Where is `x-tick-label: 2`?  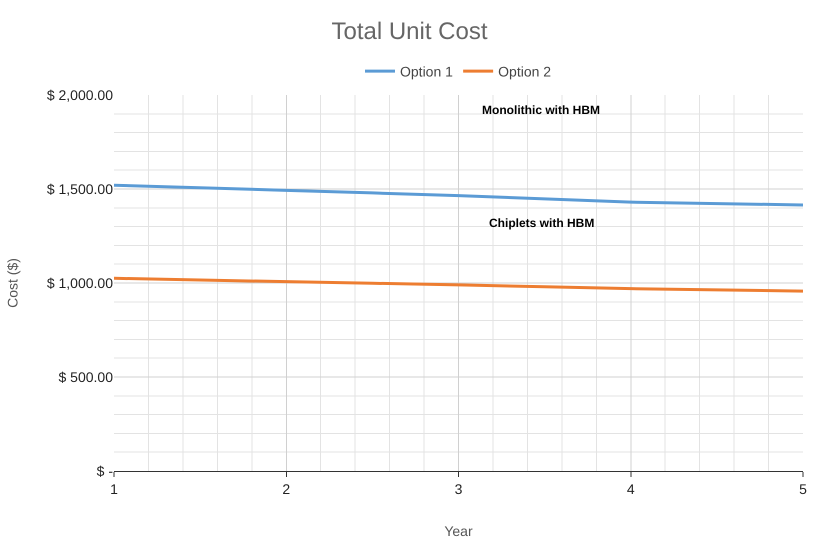
x-tick-label: 2 is located at coordinates (286, 488).